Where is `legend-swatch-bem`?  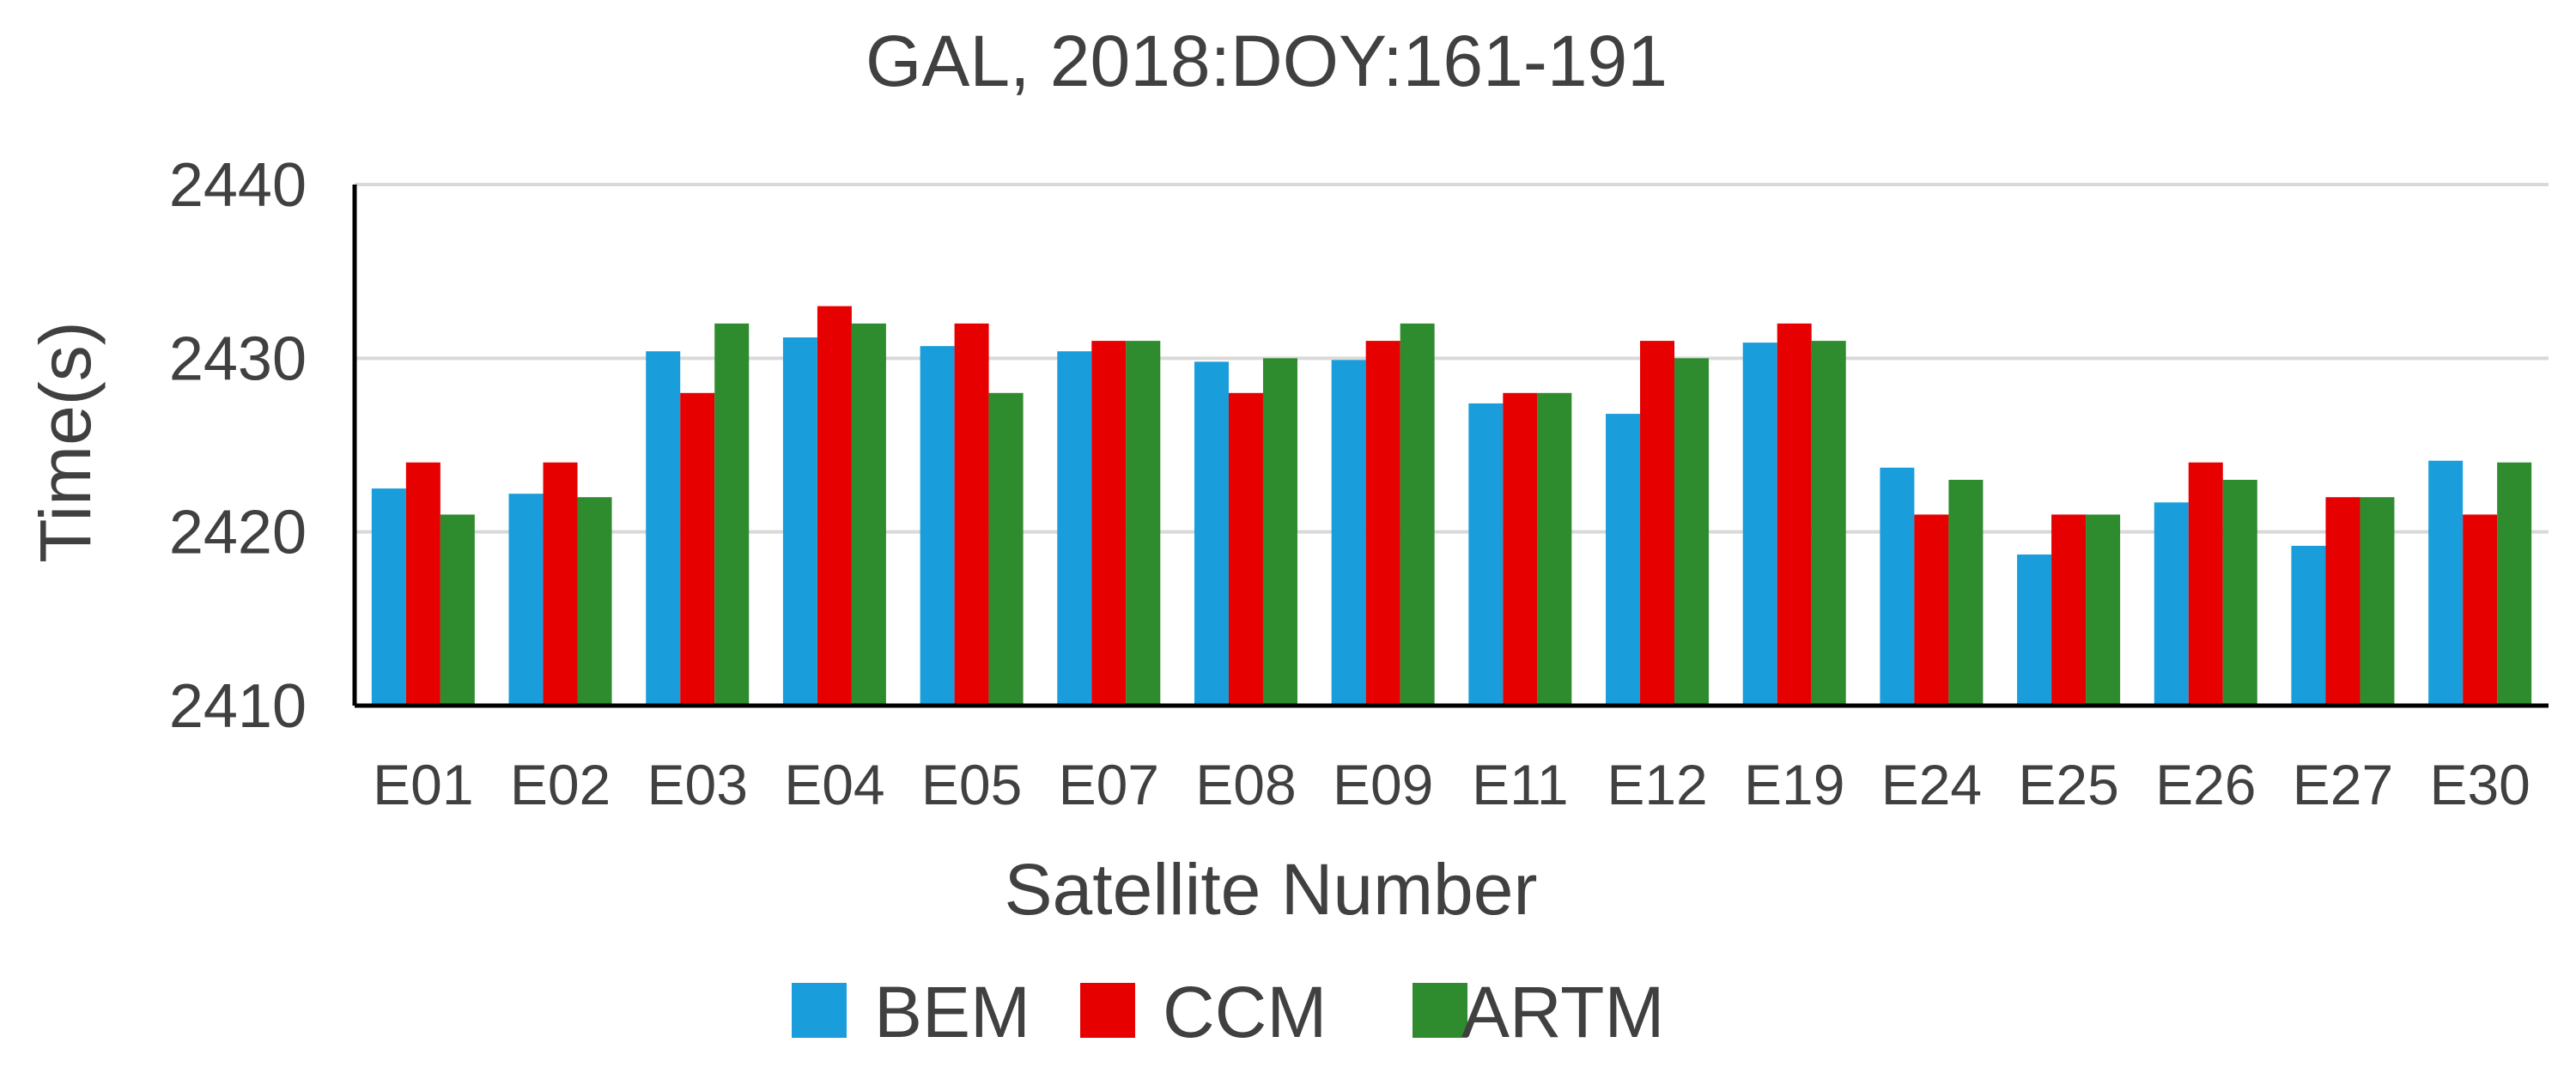 legend-swatch-bem is located at coordinates (819, 1010).